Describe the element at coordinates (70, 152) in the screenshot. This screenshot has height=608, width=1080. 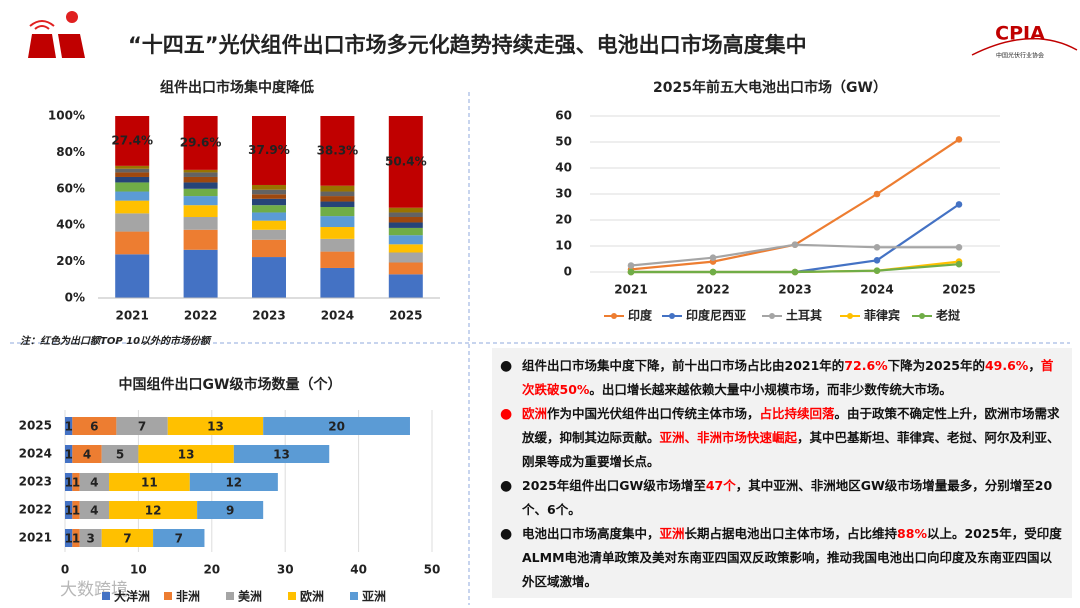
I see `y-tick-label: 80%` at that location.